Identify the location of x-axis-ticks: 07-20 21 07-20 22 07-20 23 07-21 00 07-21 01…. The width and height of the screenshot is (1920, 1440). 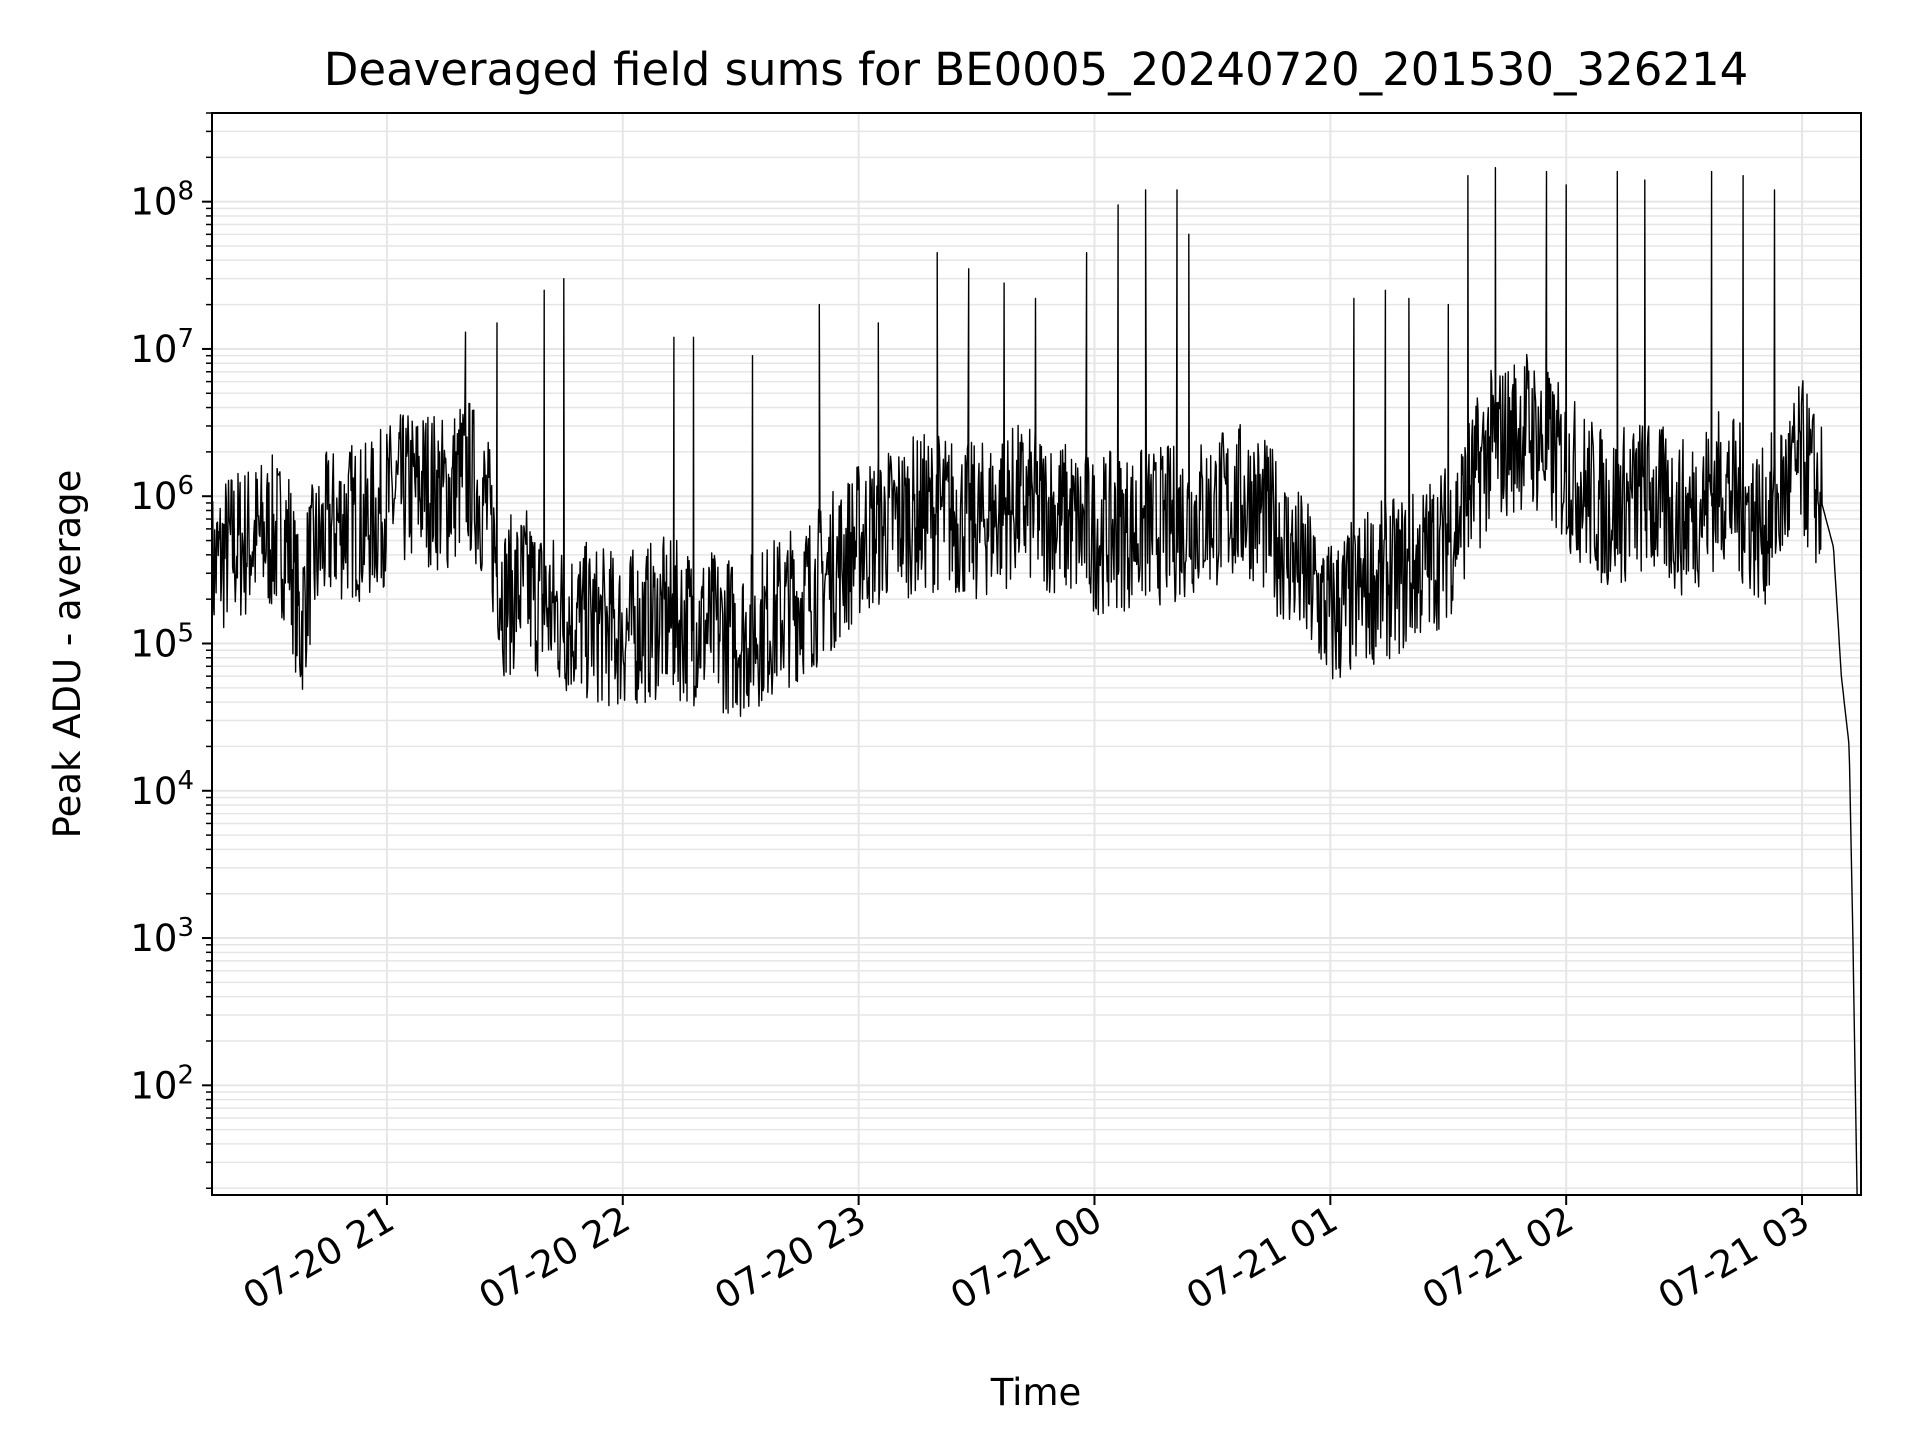
(1026, 1256).